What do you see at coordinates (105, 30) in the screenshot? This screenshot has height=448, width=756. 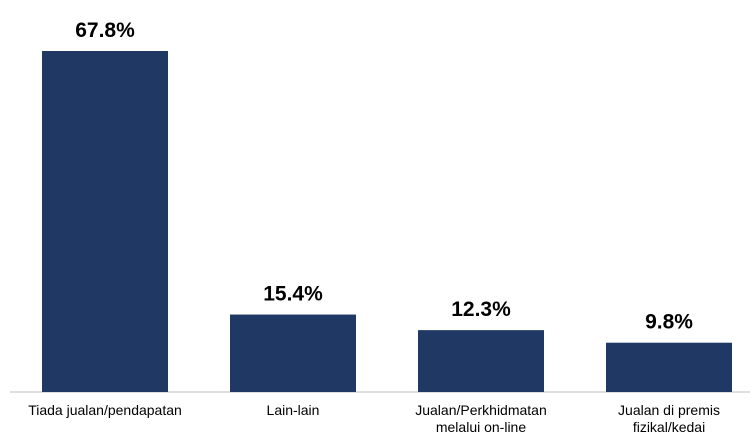 I see `value-label: 67.8%` at bounding box center [105, 30].